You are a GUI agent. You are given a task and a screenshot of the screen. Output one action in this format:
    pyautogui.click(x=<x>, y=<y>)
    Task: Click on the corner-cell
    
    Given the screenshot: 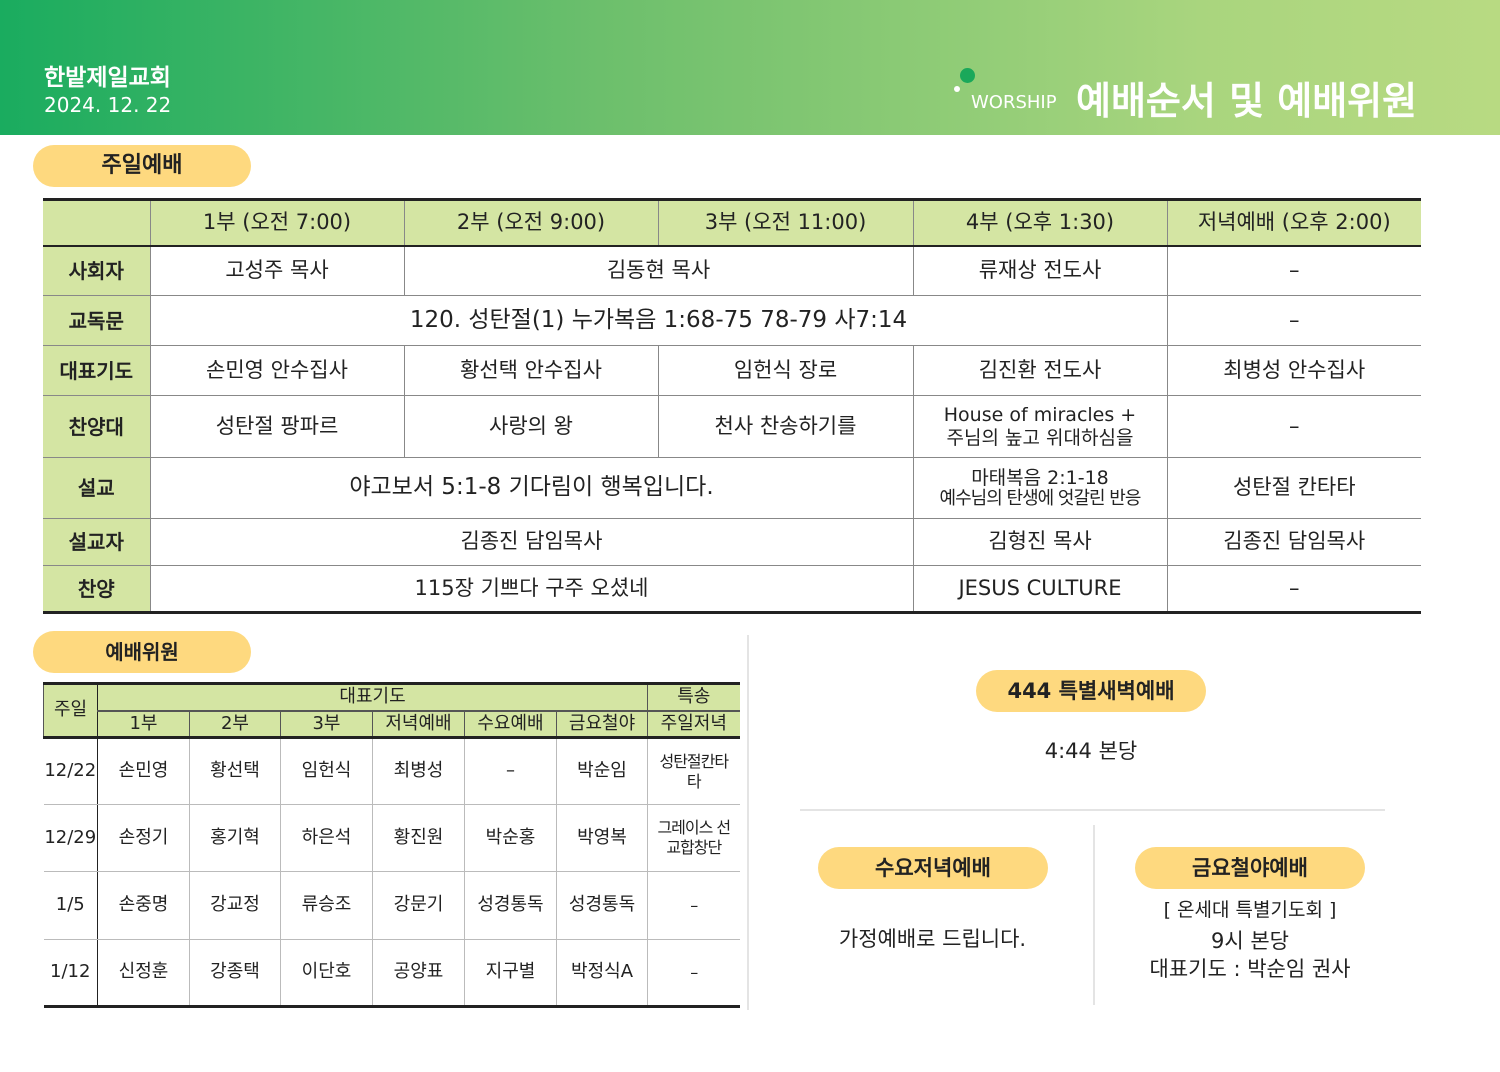 What is the action you would take?
    pyautogui.click(x=96, y=223)
    